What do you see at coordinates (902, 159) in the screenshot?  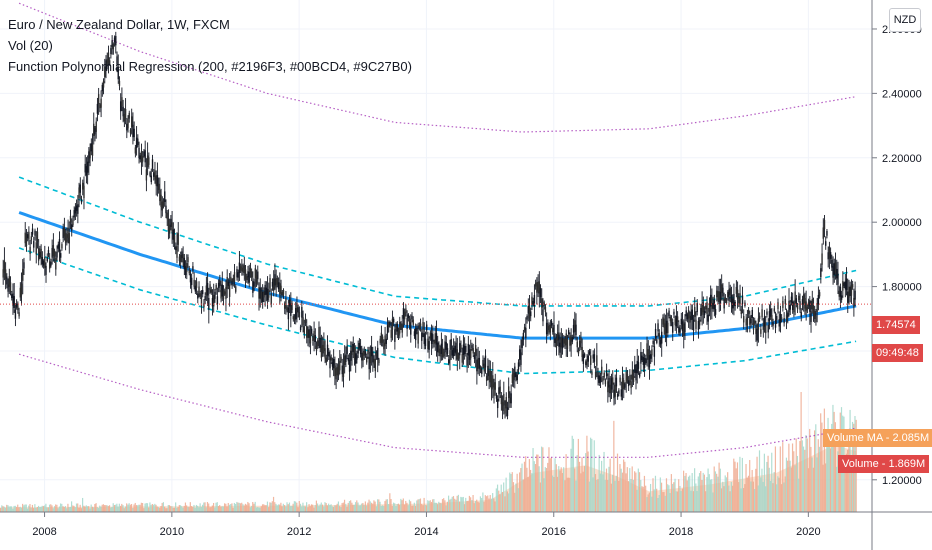 I see `y-tick-label: 2.20000` at bounding box center [902, 159].